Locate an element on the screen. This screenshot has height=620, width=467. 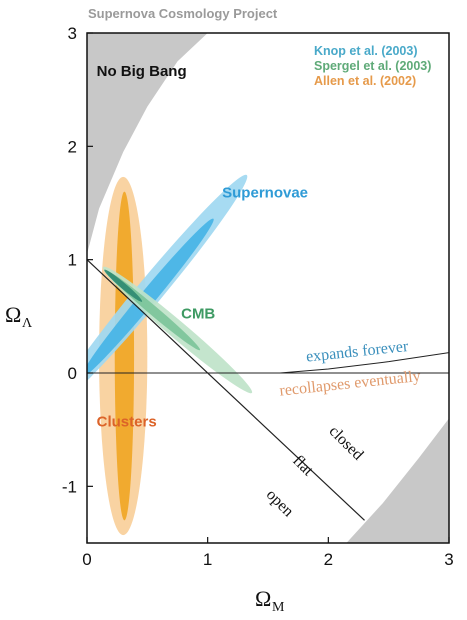
x-axis-symbol: Ω is located at coordinates (263, 598).